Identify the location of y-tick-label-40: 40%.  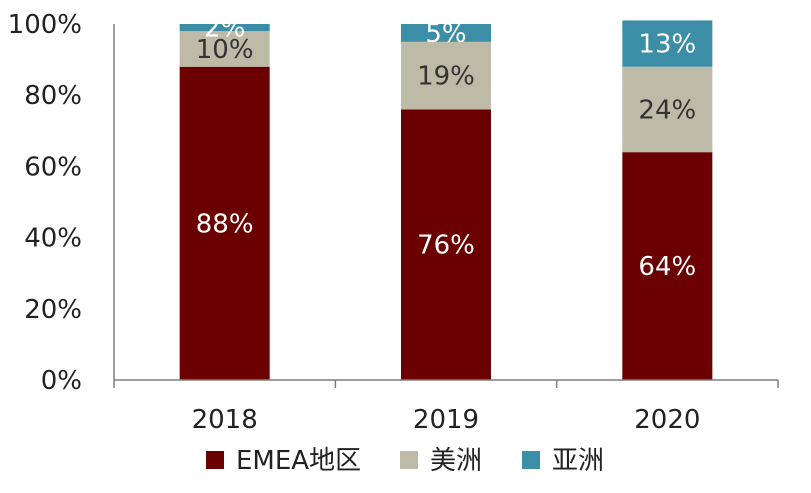
(53, 239).